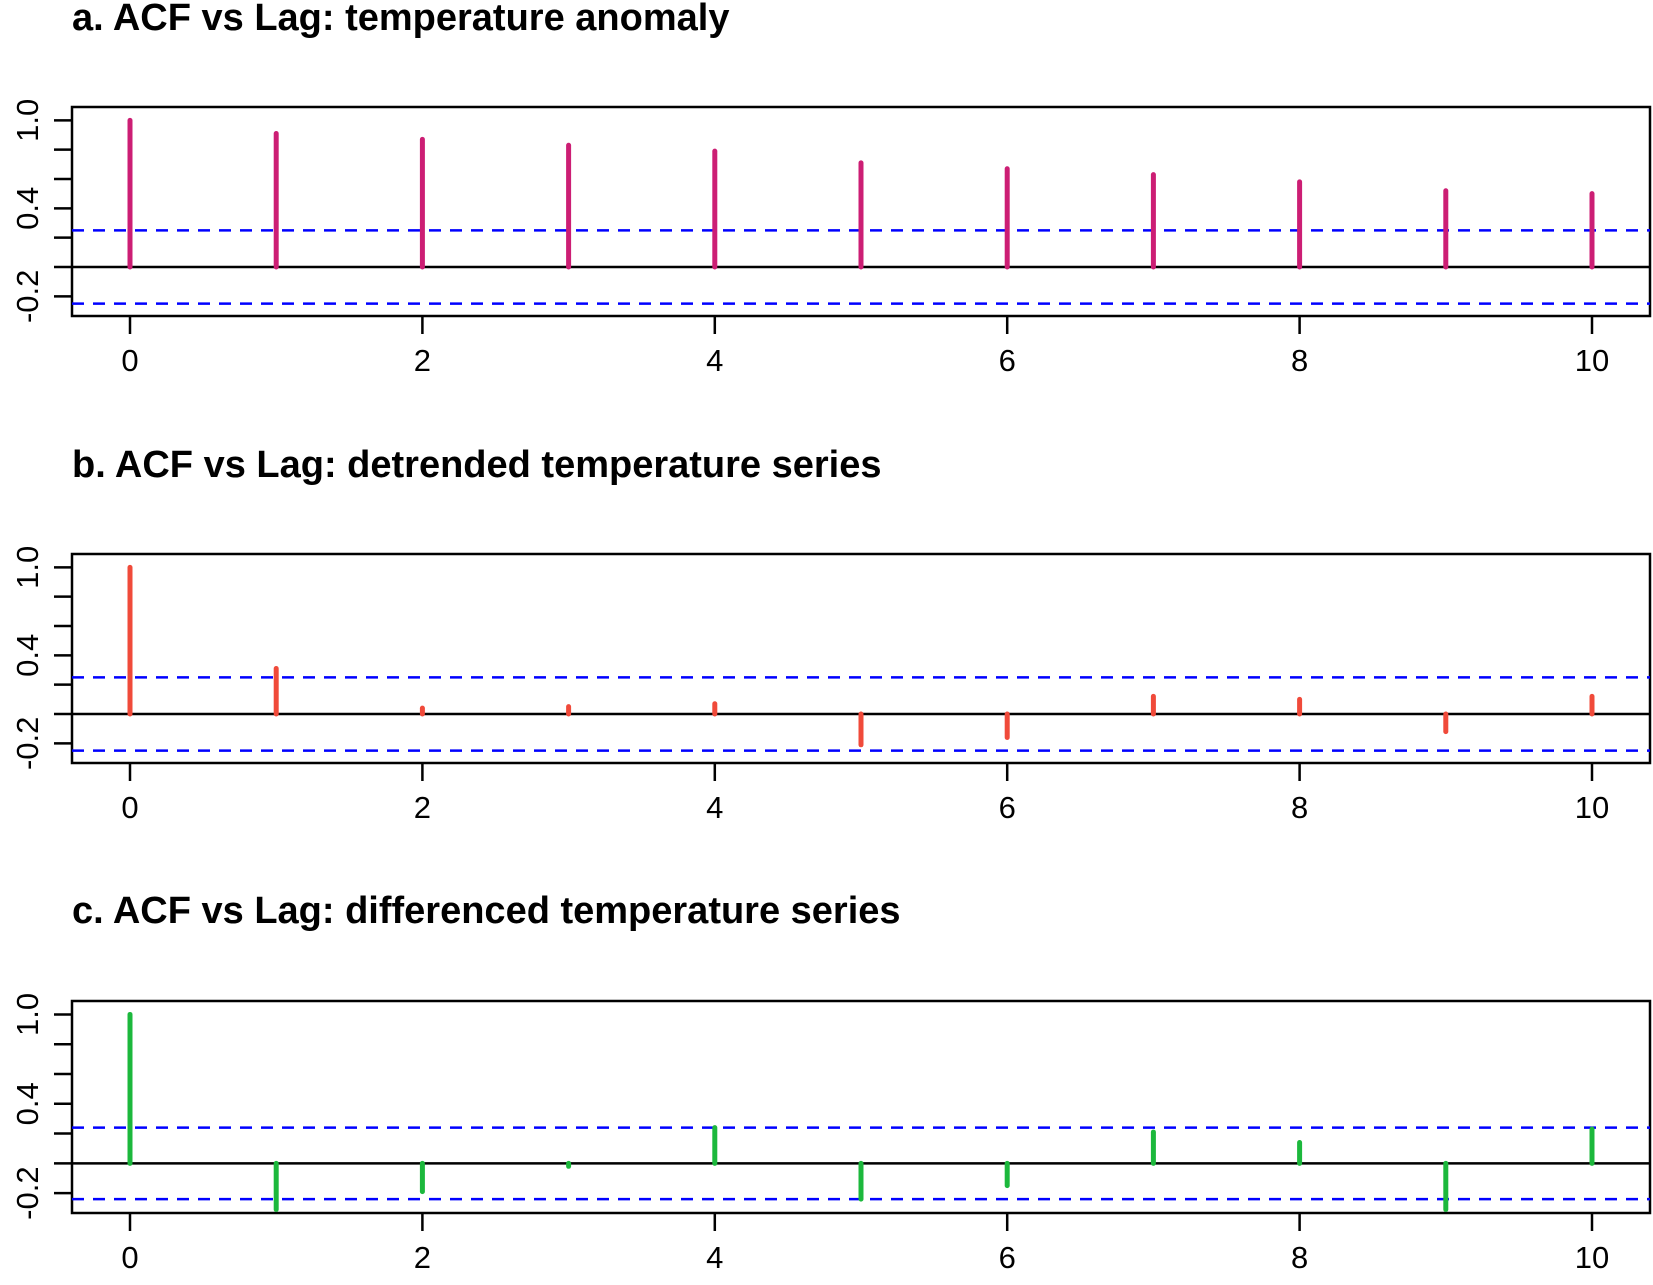 Image resolution: width=1653 pixels, height=1285 pixels. I want to click on panel-c-xtick-label: 10, so click(1592, 1257).